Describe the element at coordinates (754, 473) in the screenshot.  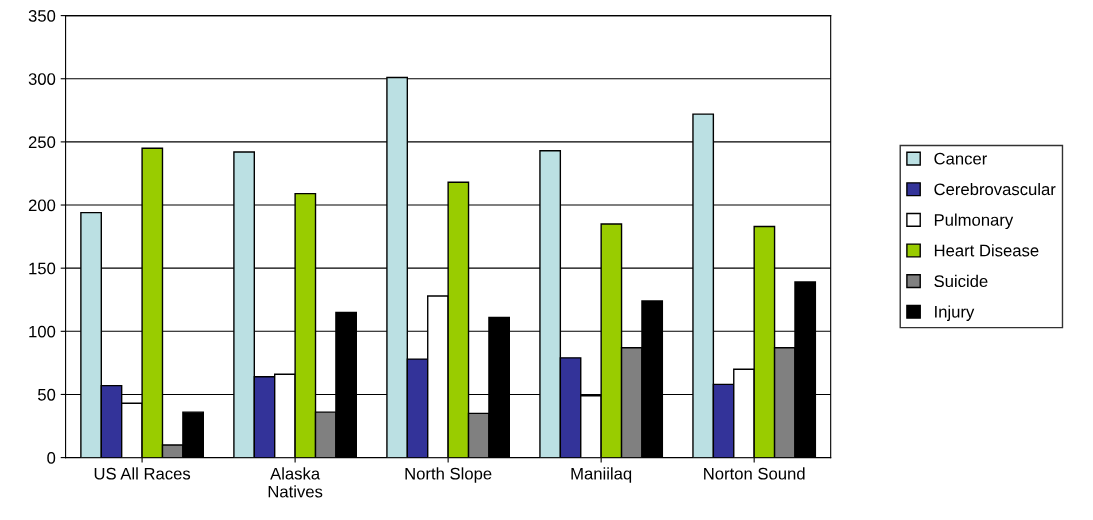
I see `x-tick-label: Norton Sound` at that location.